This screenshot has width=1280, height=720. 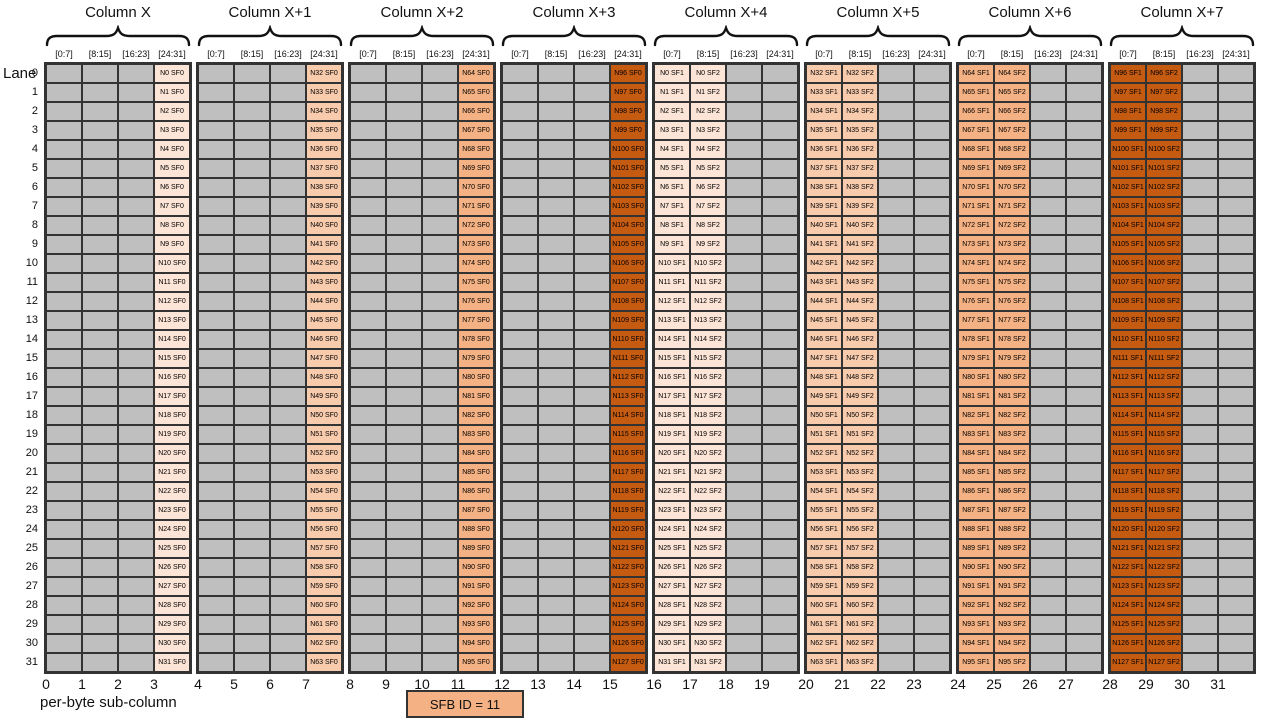 I want to click on data-cell: N100 SF1, so click(x=1128, y=149).